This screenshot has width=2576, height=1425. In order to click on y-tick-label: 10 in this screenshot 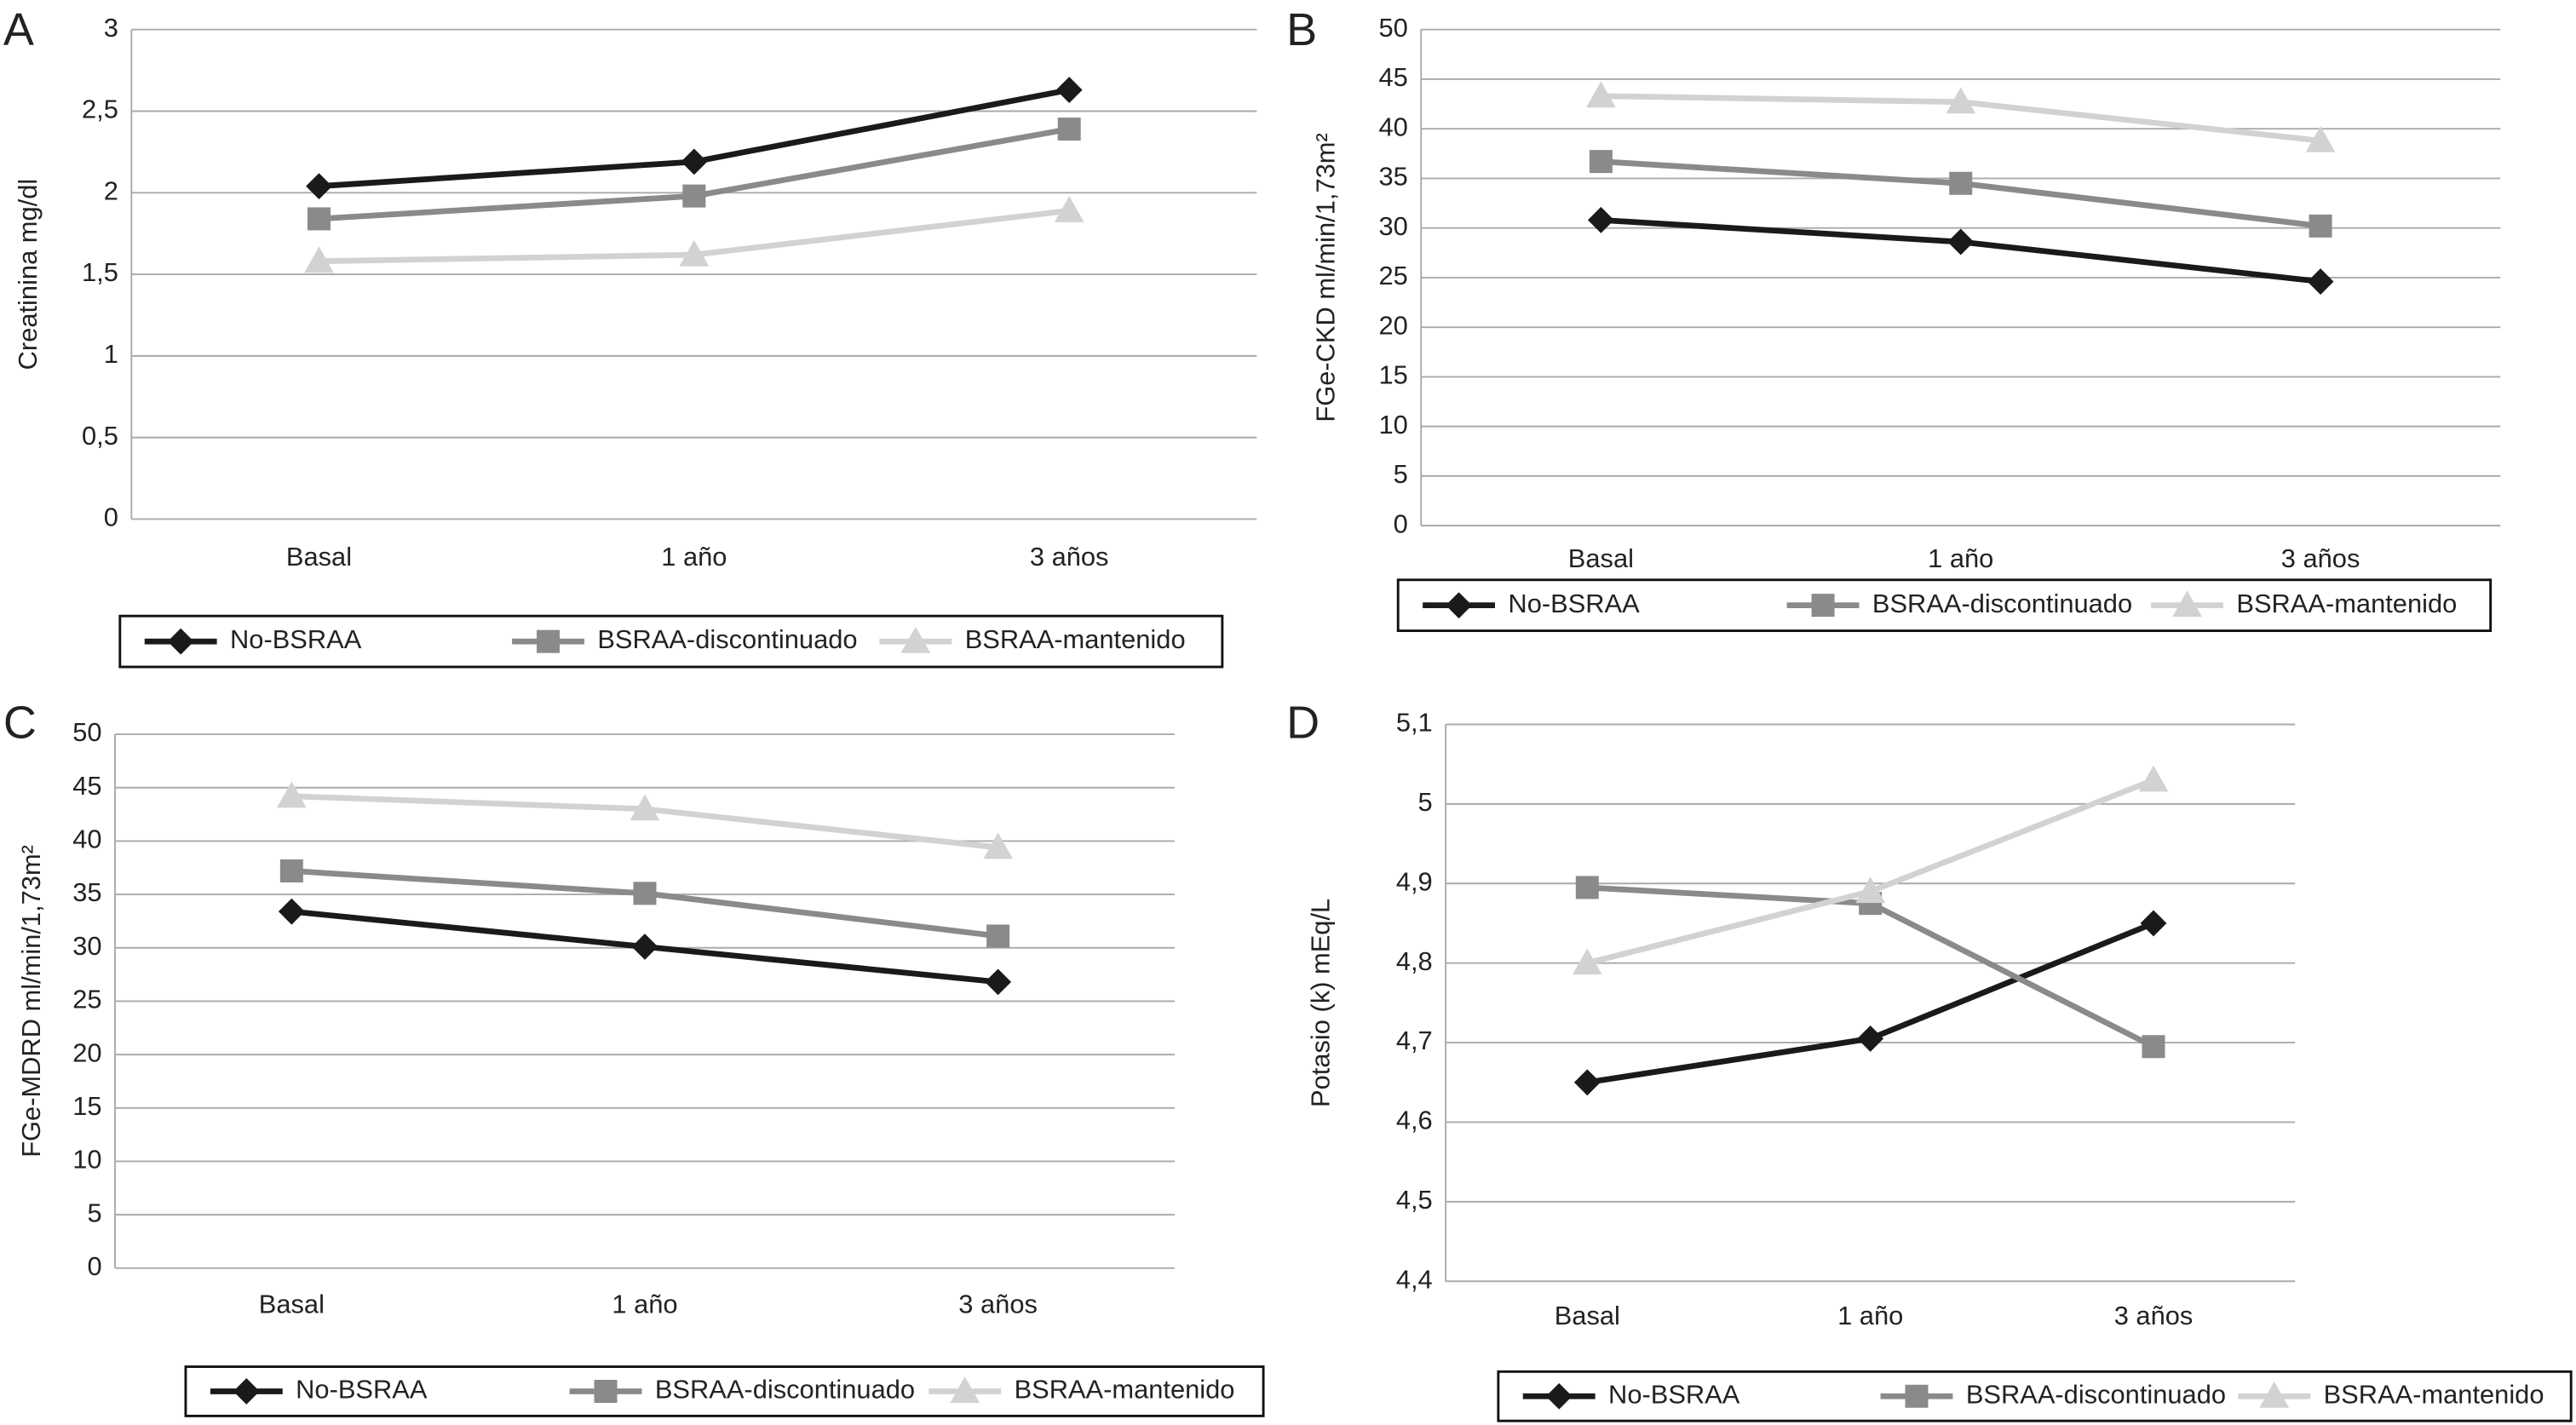, I will do `click(87, 1160)`.